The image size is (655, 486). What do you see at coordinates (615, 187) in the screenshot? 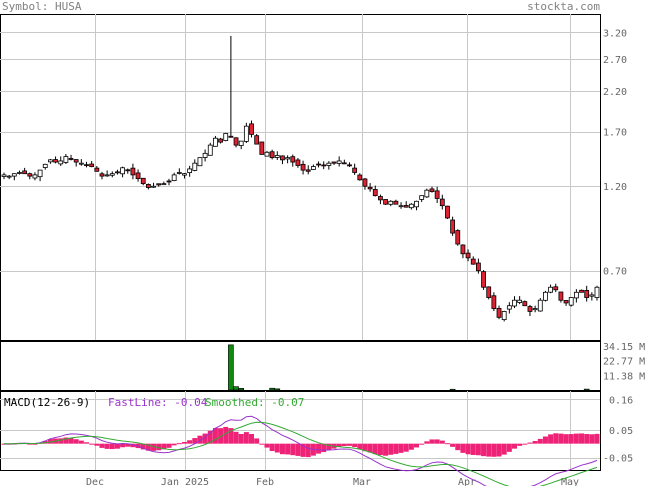
I see `y-tick-label: 1.20` at bounding box center [615, 187].